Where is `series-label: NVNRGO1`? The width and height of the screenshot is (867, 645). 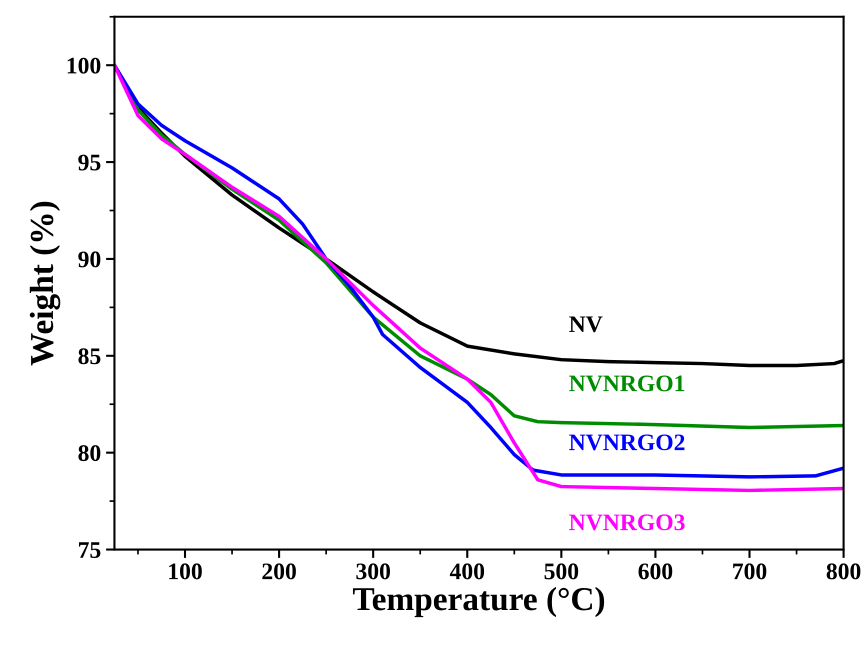
series-label: NVNRGO1 is located at coordinates (626, 384).